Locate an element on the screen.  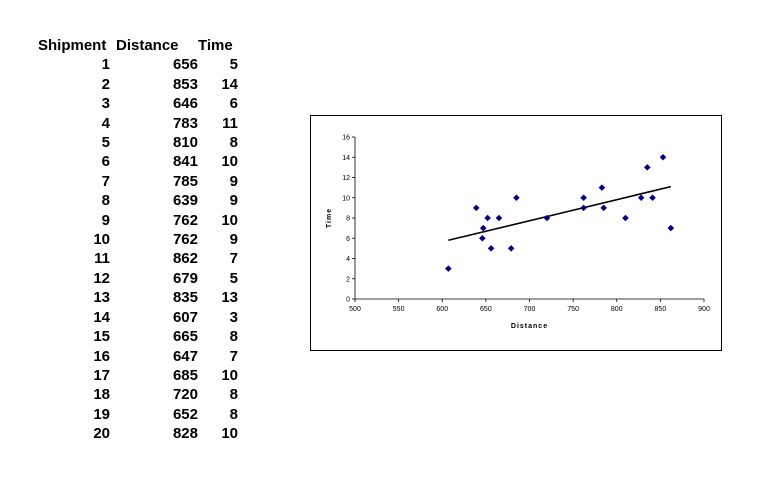
cell-time: 3 is located at coordinates (233, 317).